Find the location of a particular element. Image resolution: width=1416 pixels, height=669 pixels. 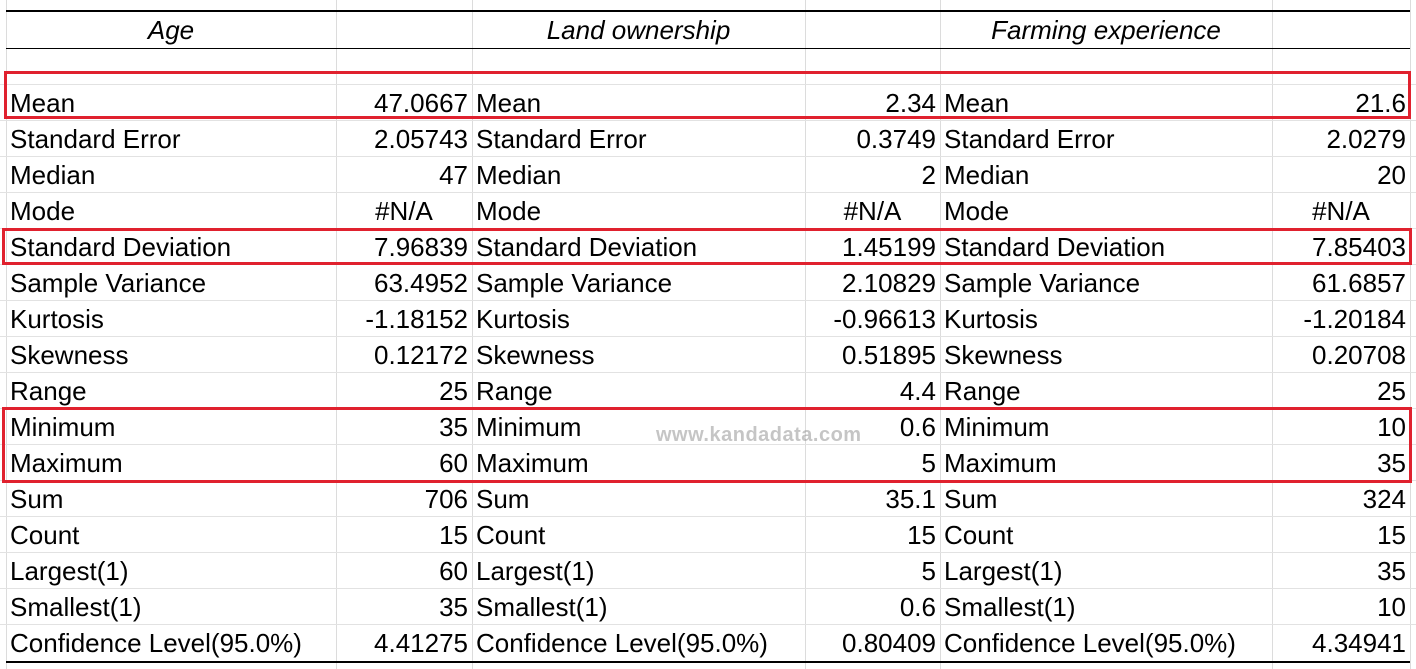

land-value: 0.80409 is located at coordinates (872, 644).